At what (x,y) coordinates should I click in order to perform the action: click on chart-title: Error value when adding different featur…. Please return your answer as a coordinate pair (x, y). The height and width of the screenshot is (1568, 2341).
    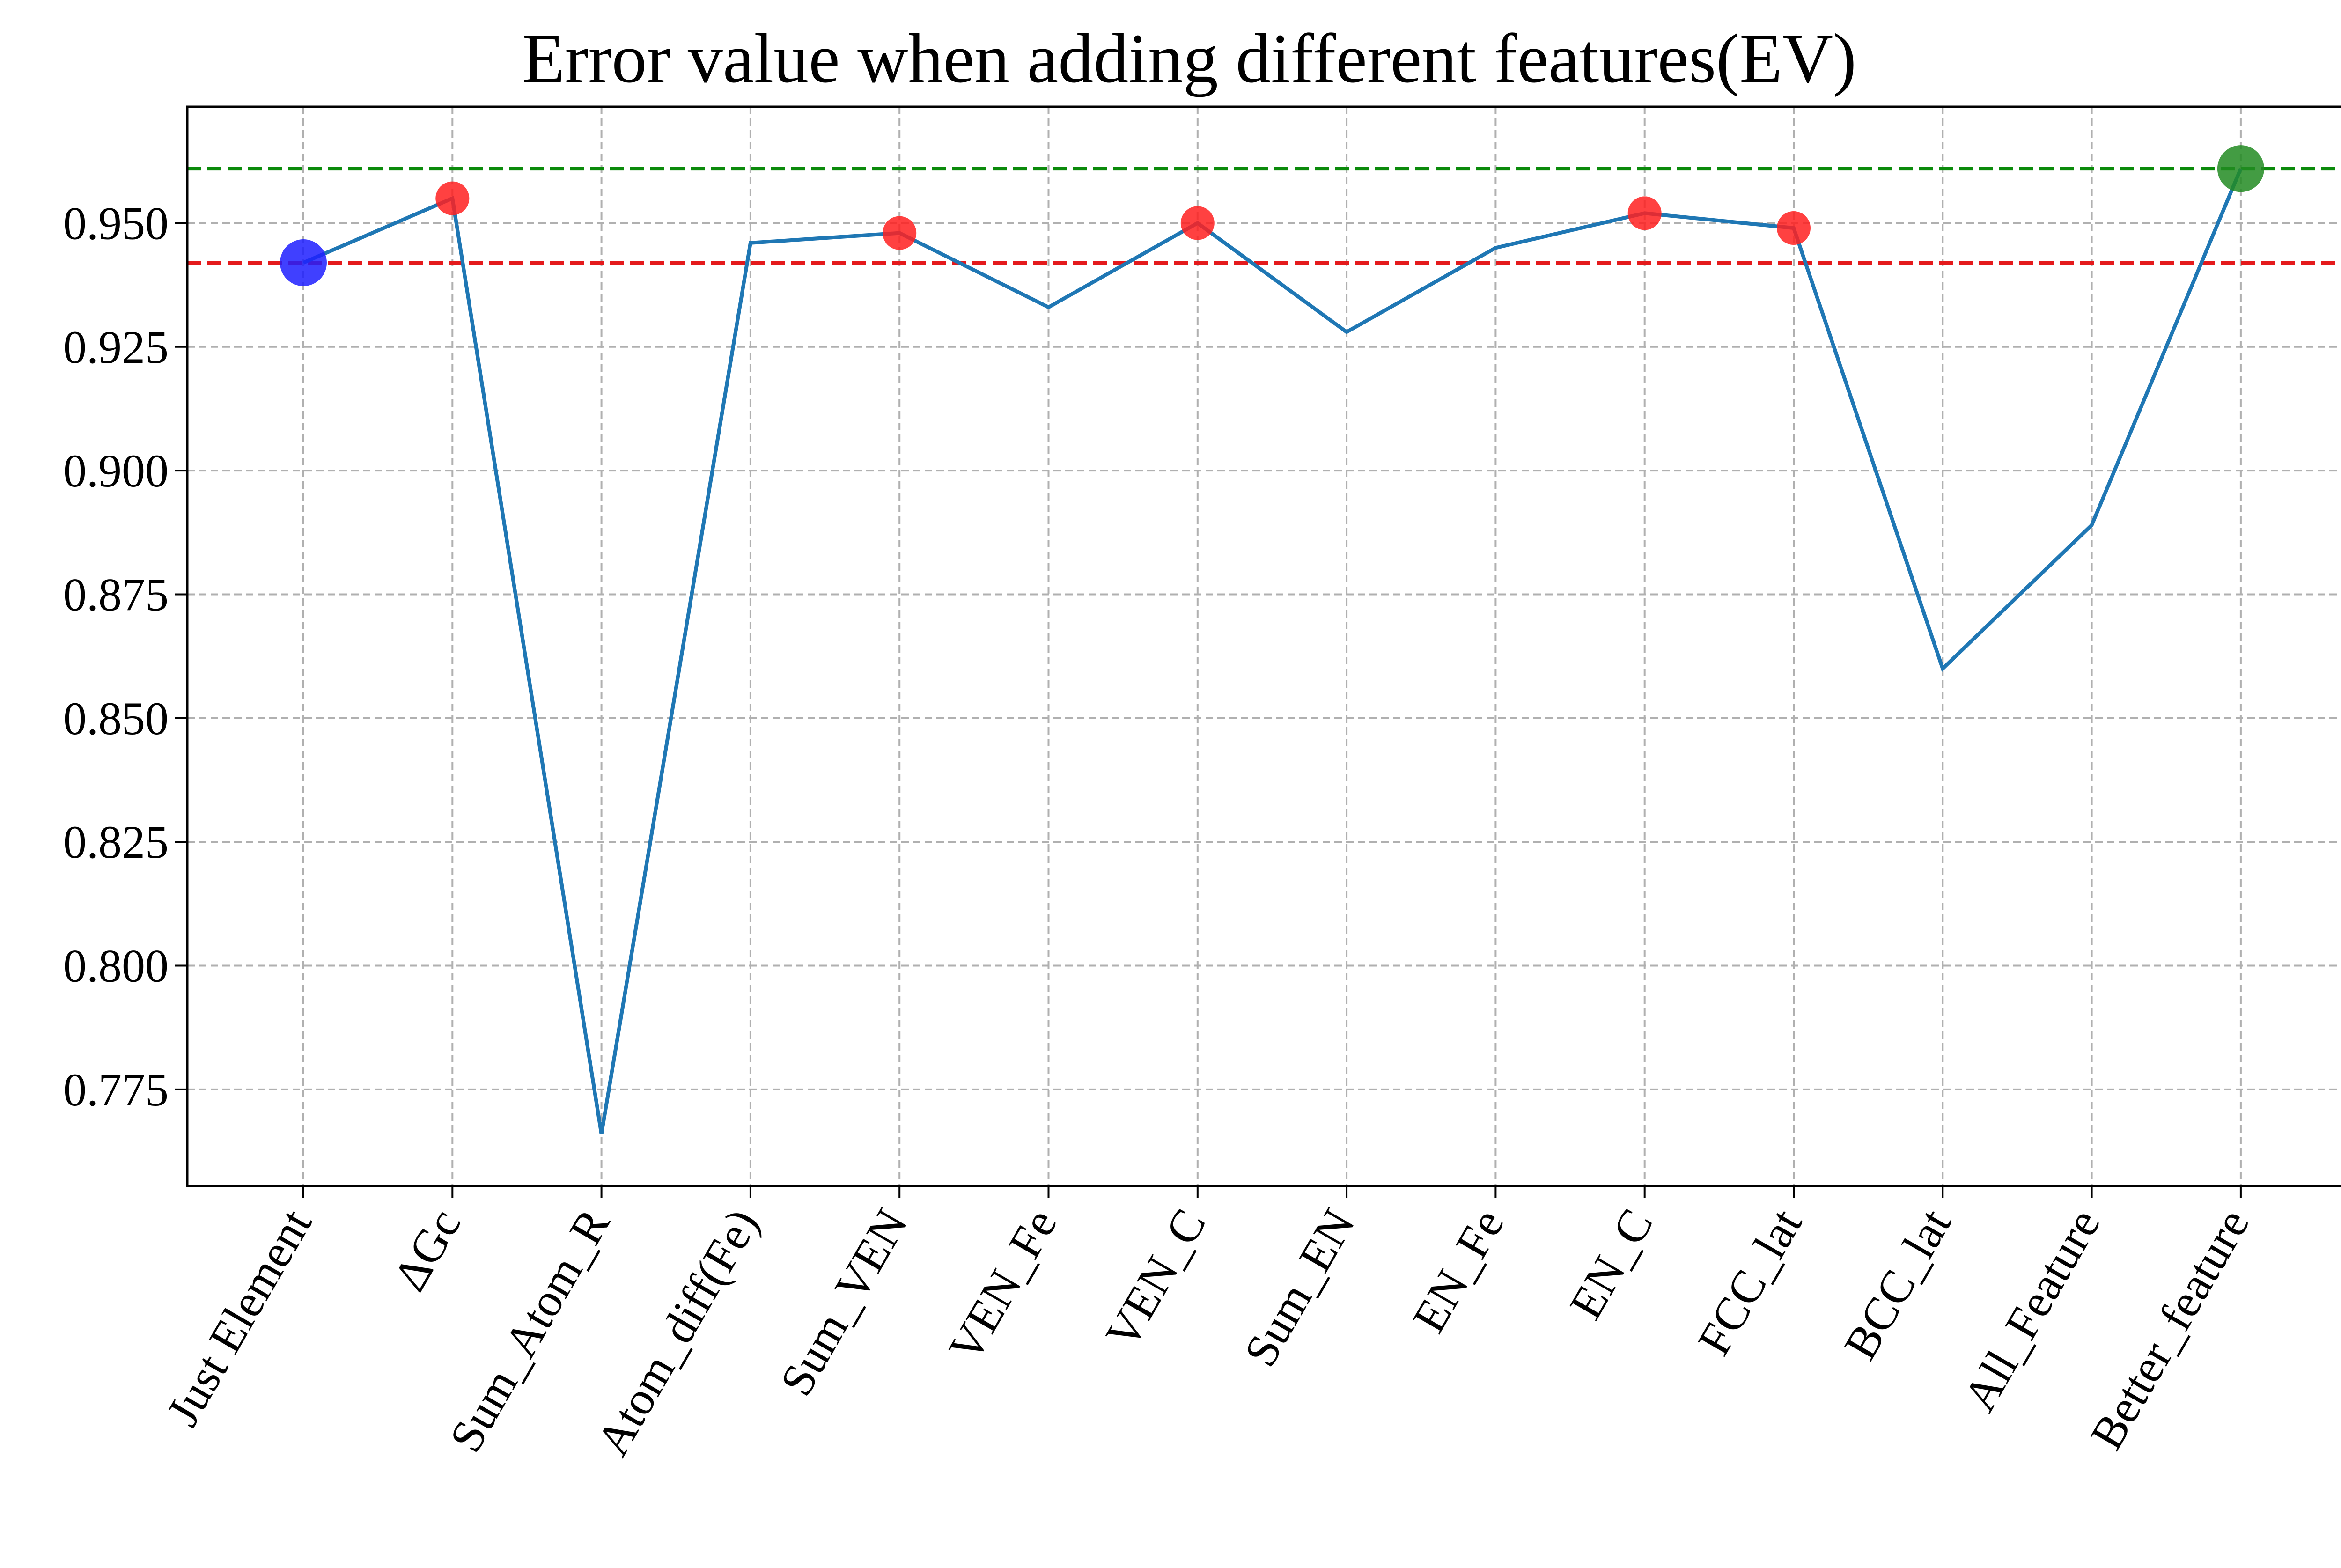
    Looking at the image, I should click on (1189, 59).